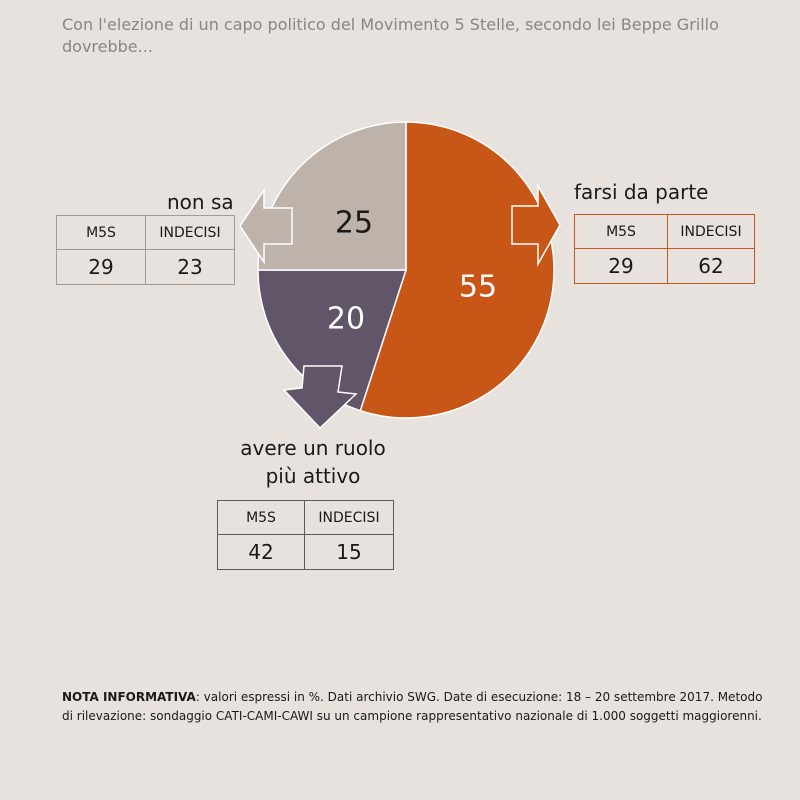 The width and height of the screenshot is (800, 800). What do you see at coordinates (313, 448) in the screenshot?
I see `label-avere-un-ruolo-line1: avere un ruolo` at bounding box center [313, 448].